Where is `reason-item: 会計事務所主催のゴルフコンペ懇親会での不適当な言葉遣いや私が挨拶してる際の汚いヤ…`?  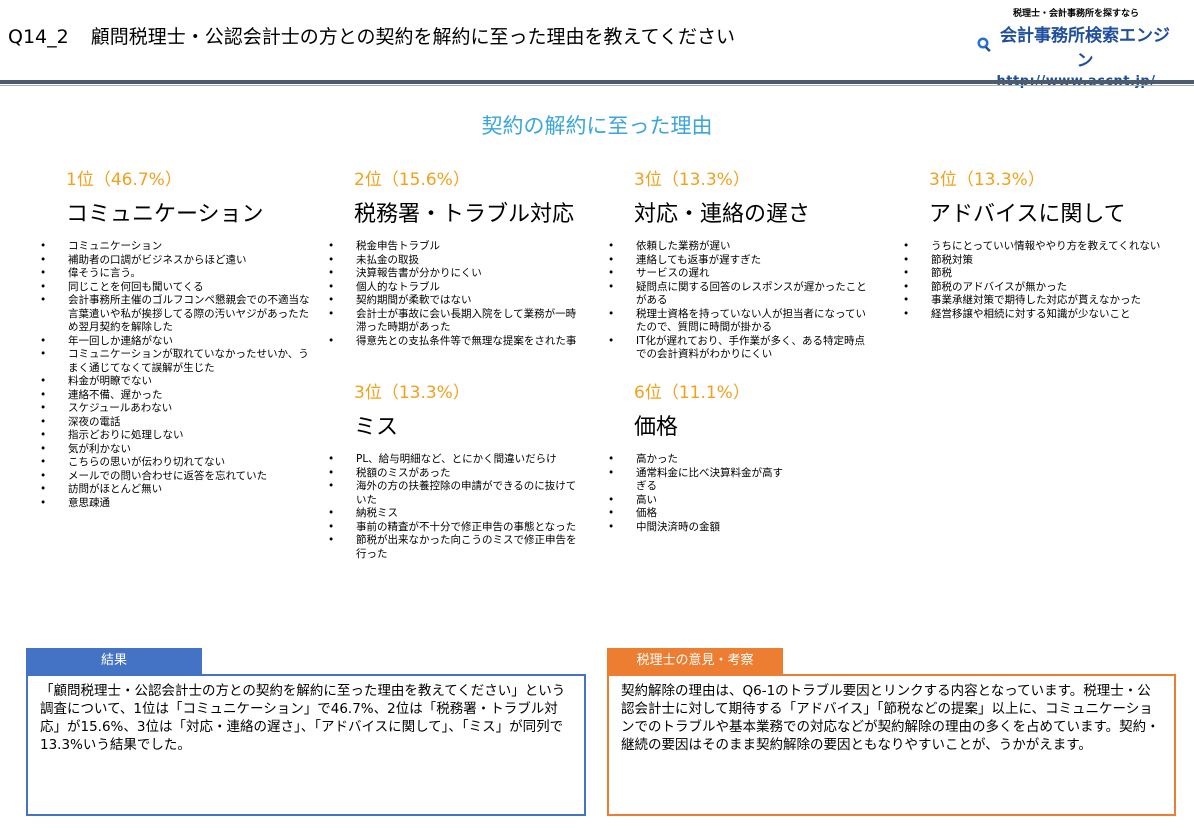 reason-item: 会計事務所主催のゴルフコンペ懇親会での不適当な言葉遣いや私が挨拶してる際の汚いヤ… is located at coordinates (175, 314).